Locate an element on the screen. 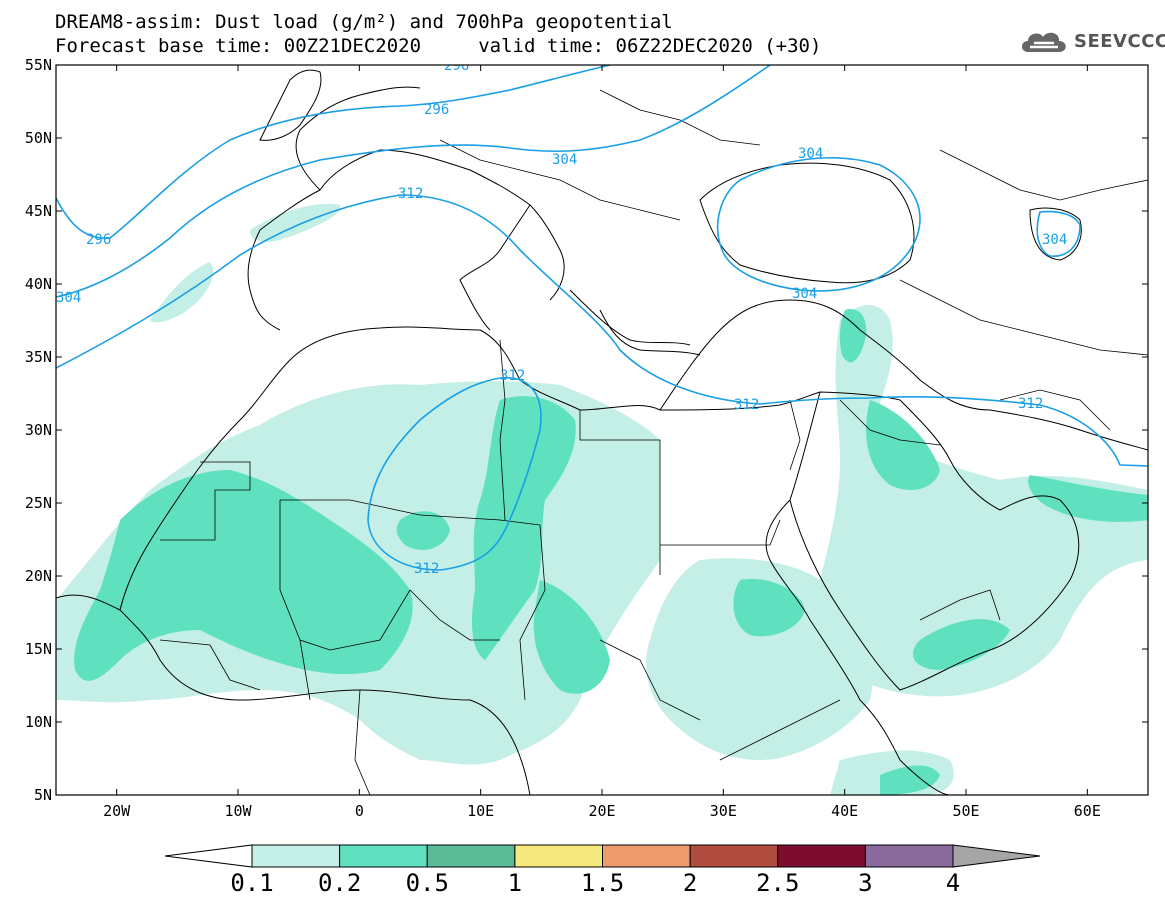 The height and width of the screenshot is (907, 1165). lat-tick-label: 40N is located at coordinates (38, 284).